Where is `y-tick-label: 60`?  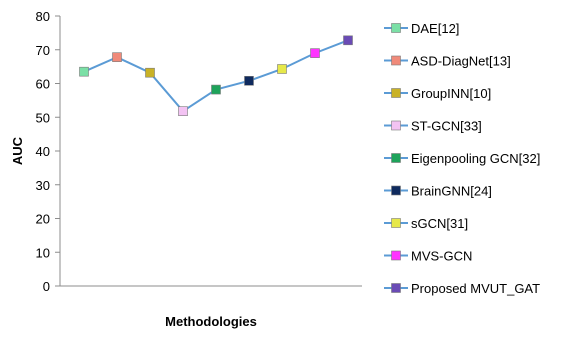 y-tick-label: 60 is located at coordinates (43, 84).